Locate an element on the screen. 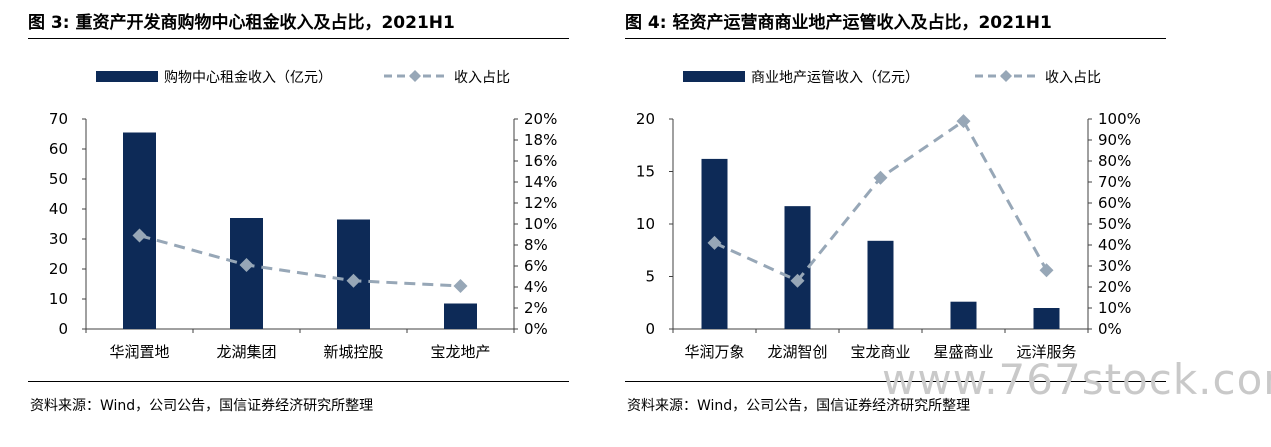 The height and width of the screenshot is (447, 1271). right-tick-label: 12% is located at coordinates (540, 203).